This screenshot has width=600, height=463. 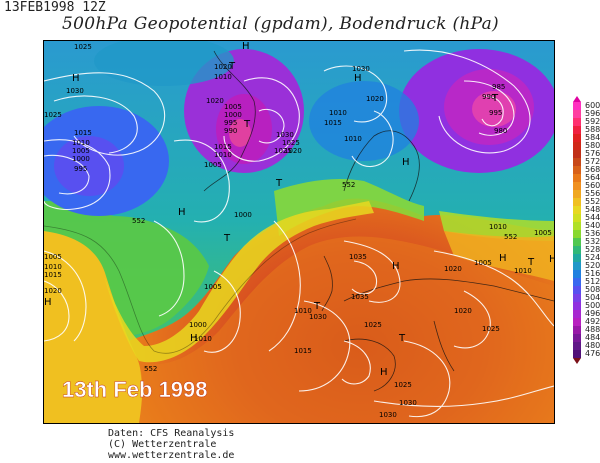 I want to click on scale-tick-label: 536, so click(x=592, y=233).